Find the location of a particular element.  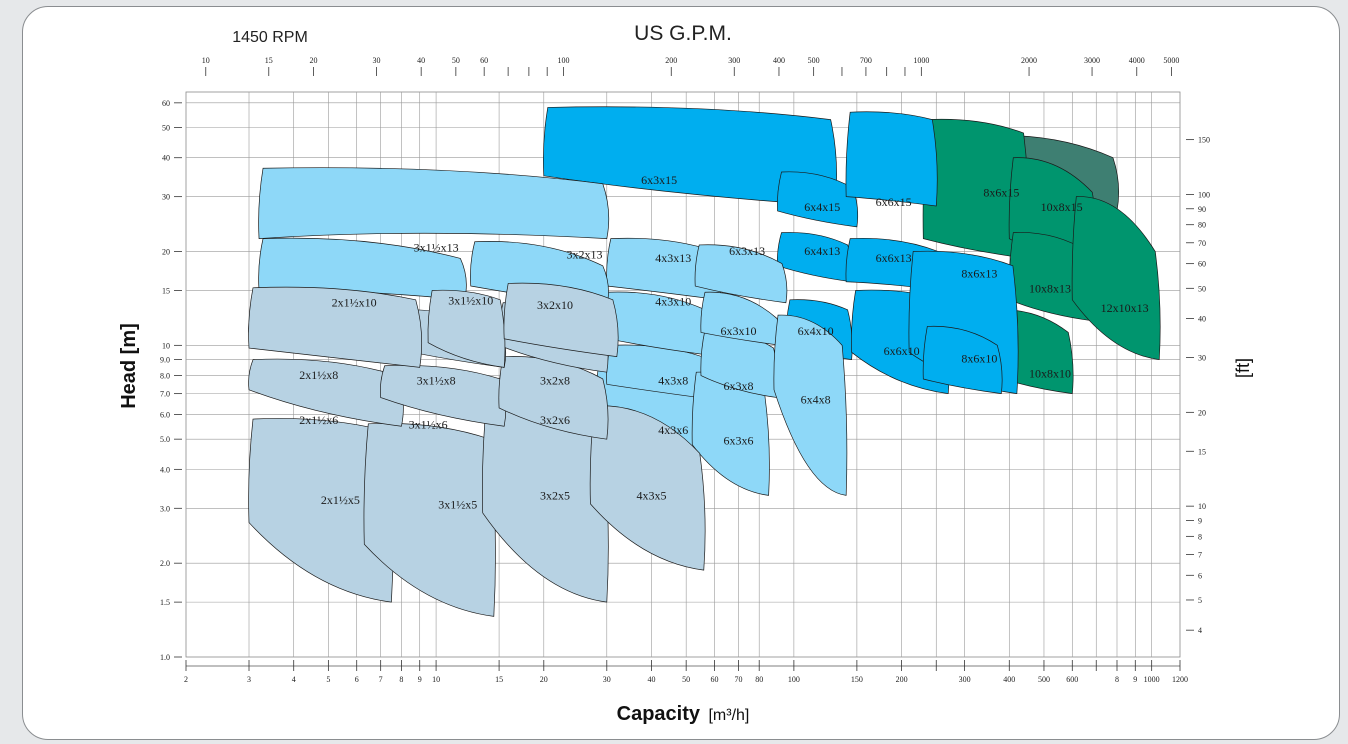

pump-region-2x1-x5 is located at coordinates (321, 510).